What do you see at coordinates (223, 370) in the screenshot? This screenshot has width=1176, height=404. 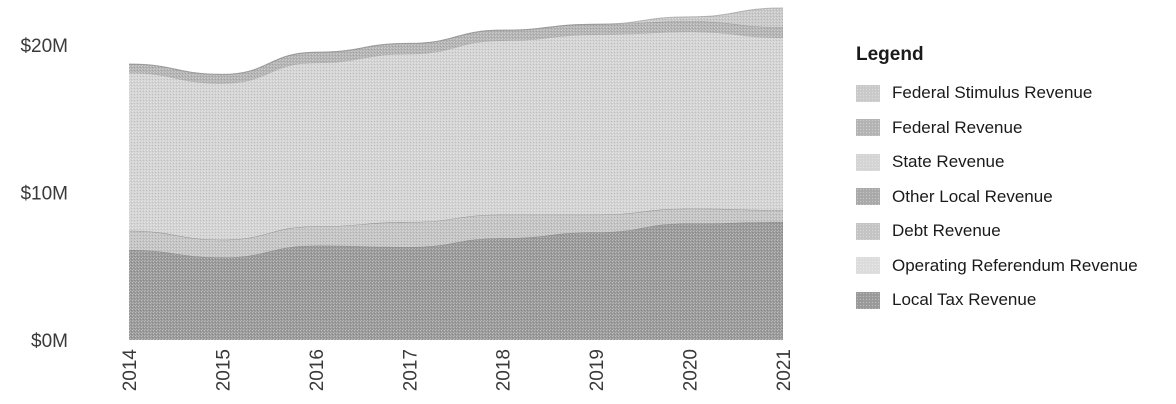 I see `x-tick-label: 2015` at bounding box center [223, 370].